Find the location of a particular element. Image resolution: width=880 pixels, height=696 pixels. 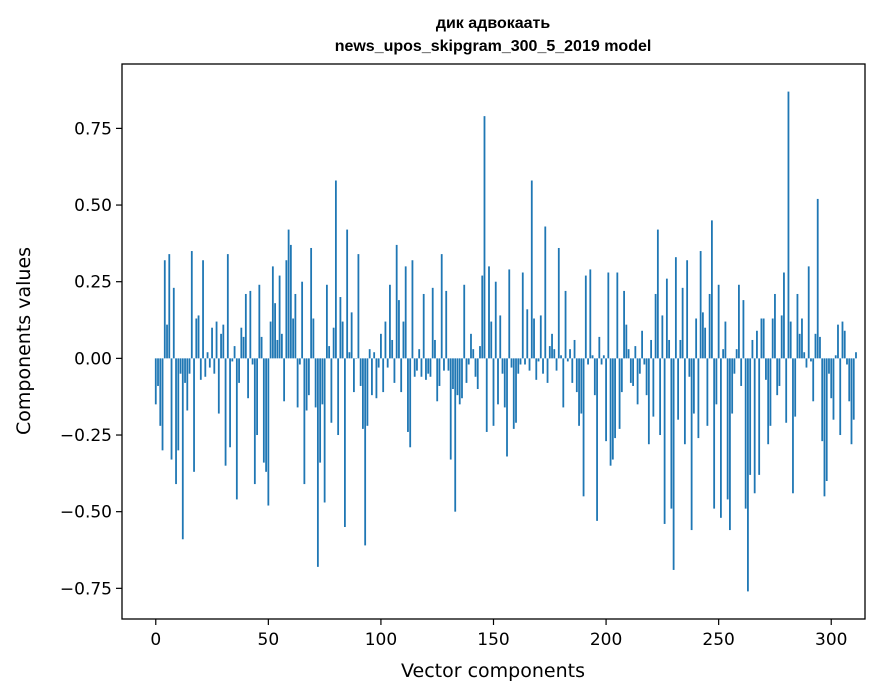

y-tick-label: −0.25 is located at coordinates (86, 436).